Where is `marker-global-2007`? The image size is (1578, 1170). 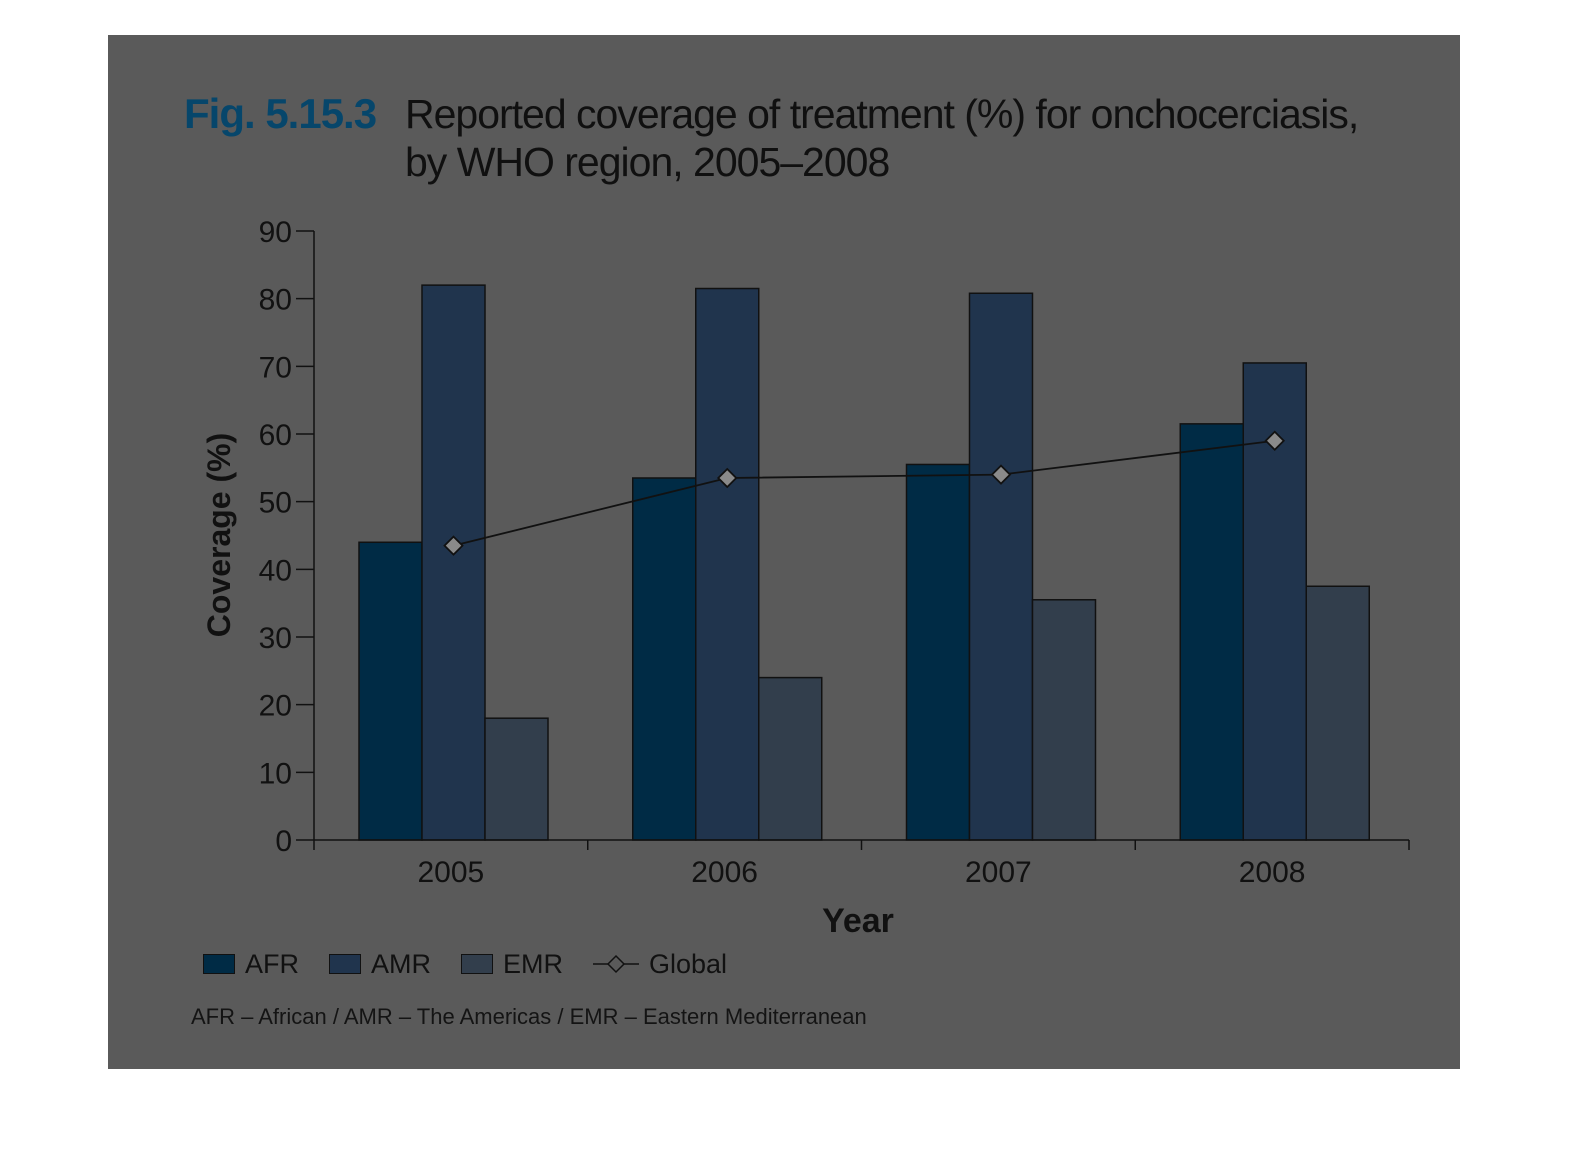 marker-global-2007 is located at coordinates (1001, 474).